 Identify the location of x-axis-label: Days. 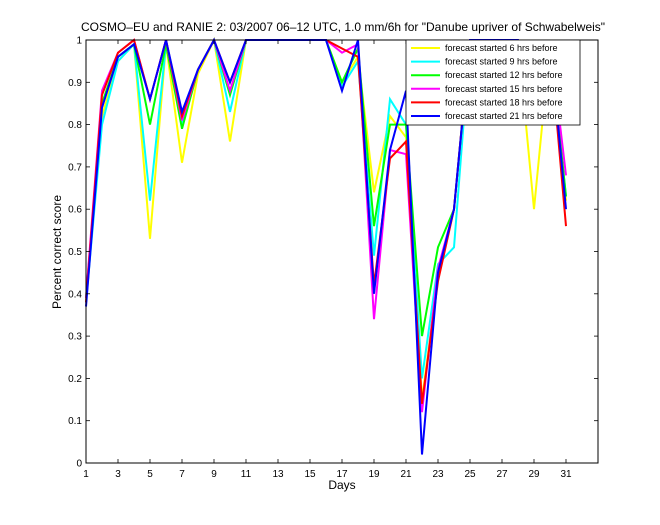
(341, 485).